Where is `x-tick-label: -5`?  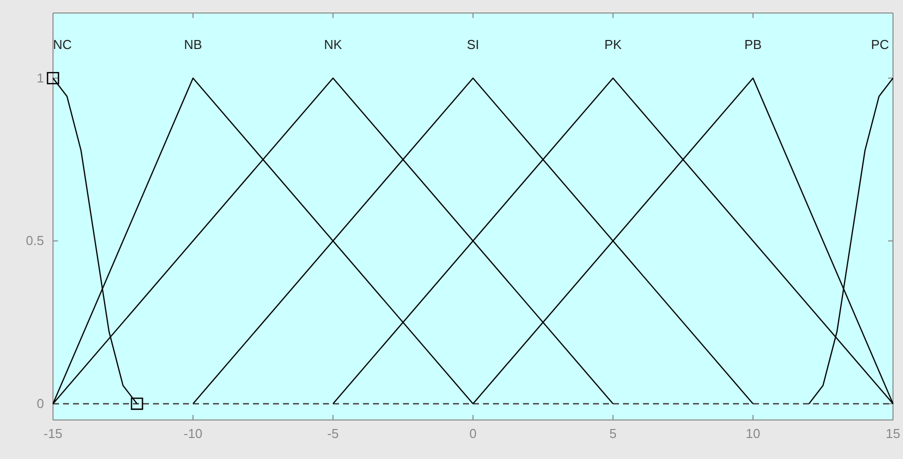
x-tick-label: -5 is located at coordinates (333, 434).